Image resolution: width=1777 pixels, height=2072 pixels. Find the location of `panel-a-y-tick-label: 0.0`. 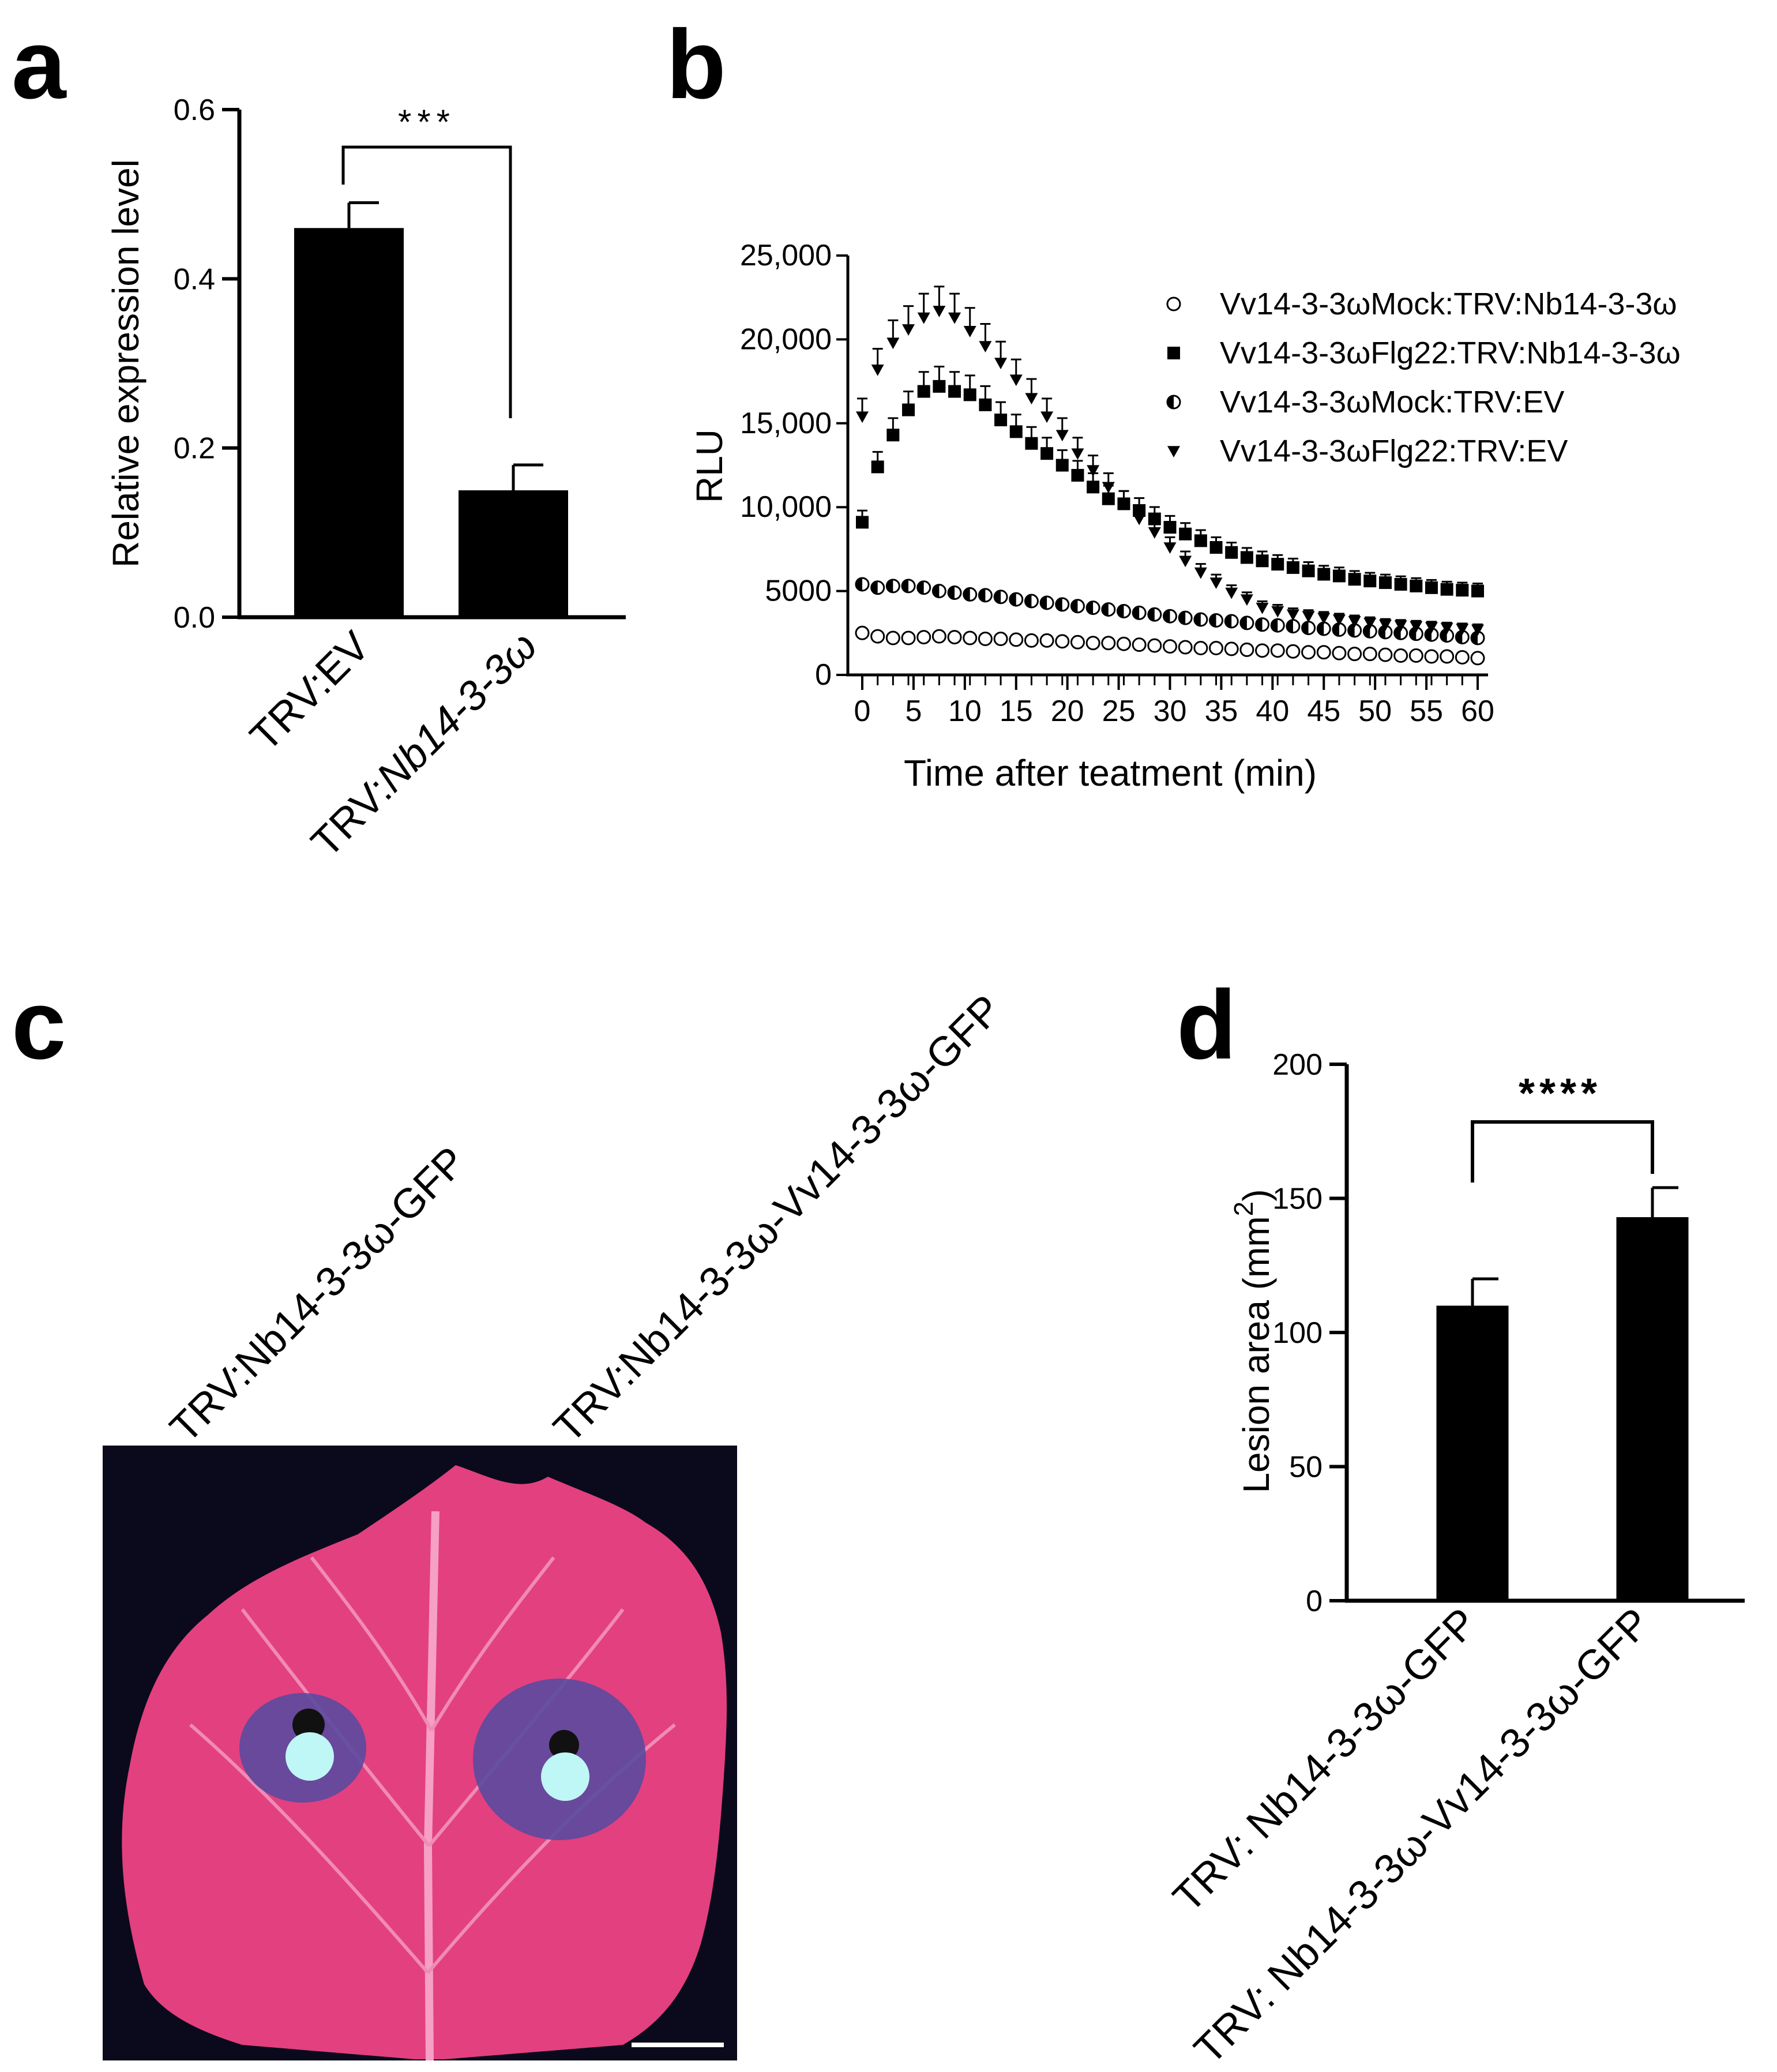

panel-a-y-tick-label: 0.0 is located at coordinates (194, 618).